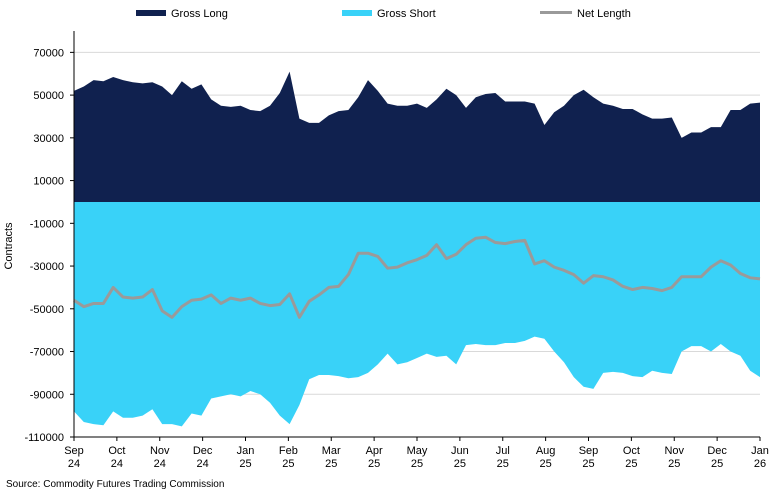 The image size is (770, 500). I want to click on x-tick-label-month: May, so click(417, 451).